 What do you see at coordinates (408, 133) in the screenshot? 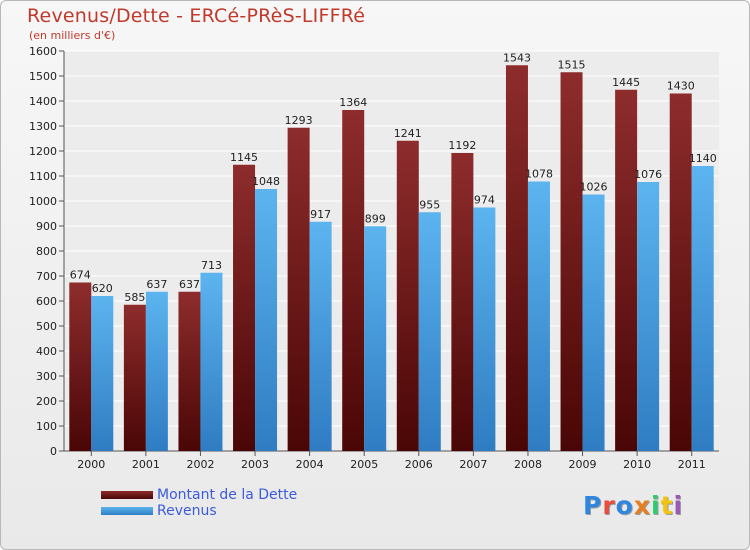
I see `data-label-dette: 1241` at bounding box center [408, 133].